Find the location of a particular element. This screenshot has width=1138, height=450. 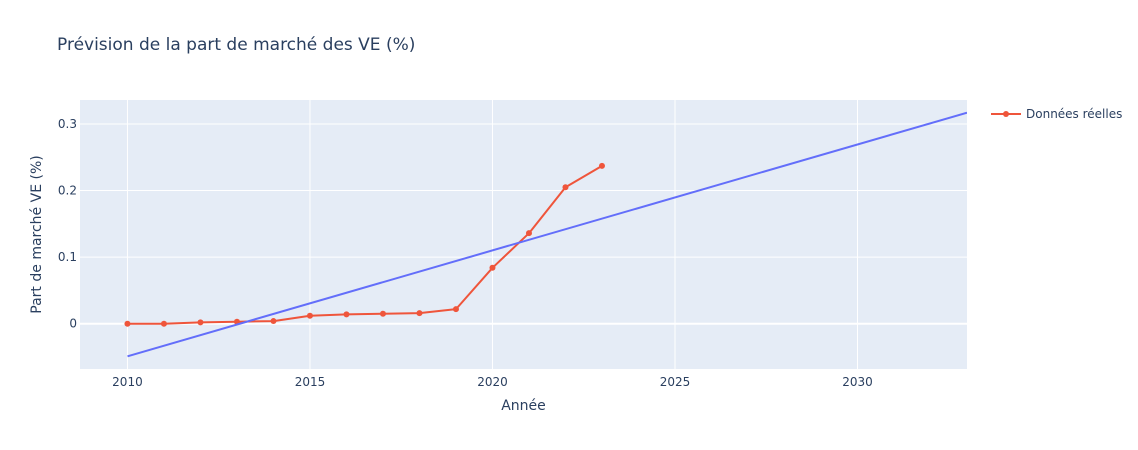

y-tick-label: 0.3 is located at coordinates (67, 124).